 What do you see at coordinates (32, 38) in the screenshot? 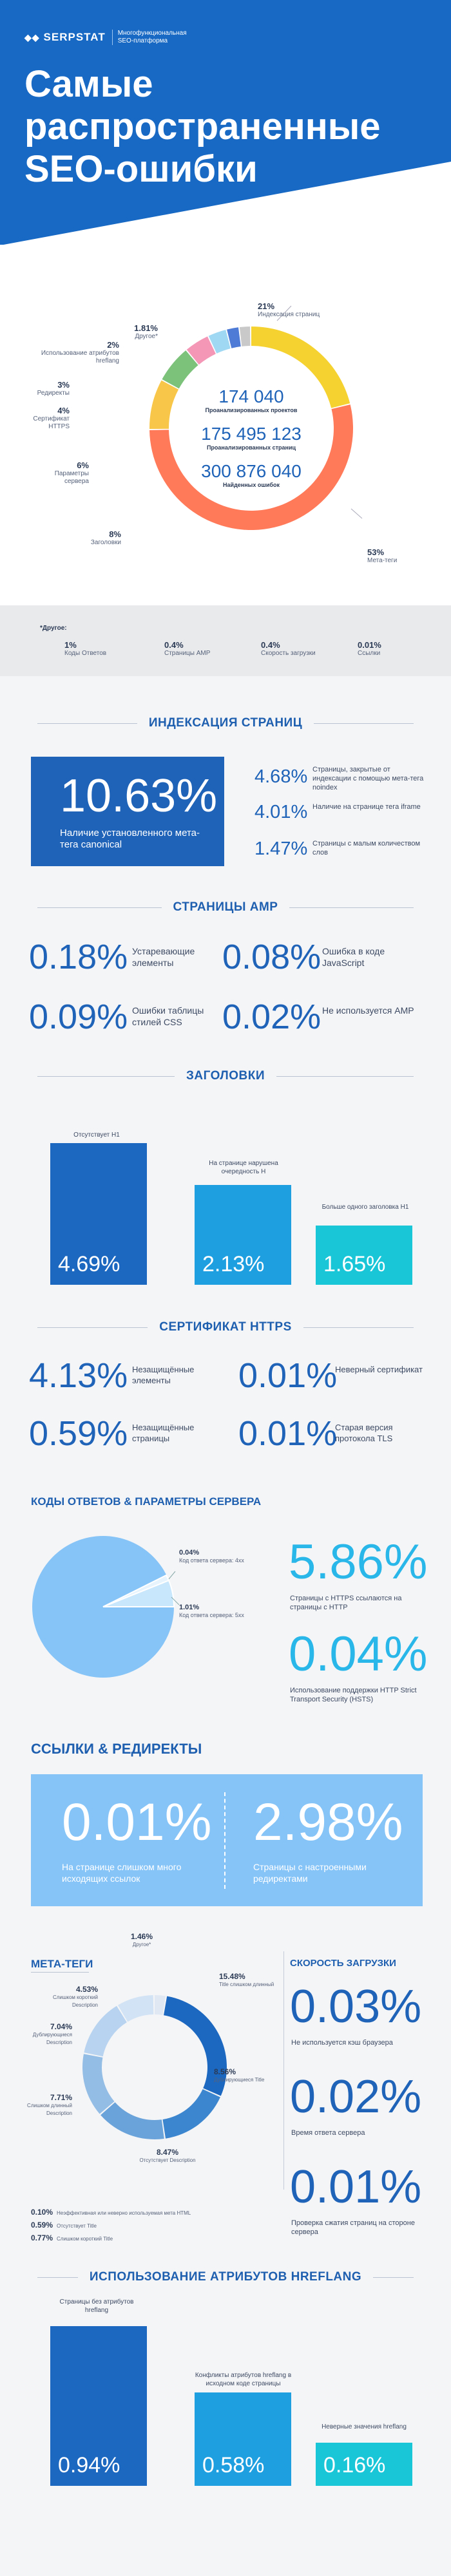
I see `serpstat-logo-icon: ◆◆` at bounding box center [32, 38].